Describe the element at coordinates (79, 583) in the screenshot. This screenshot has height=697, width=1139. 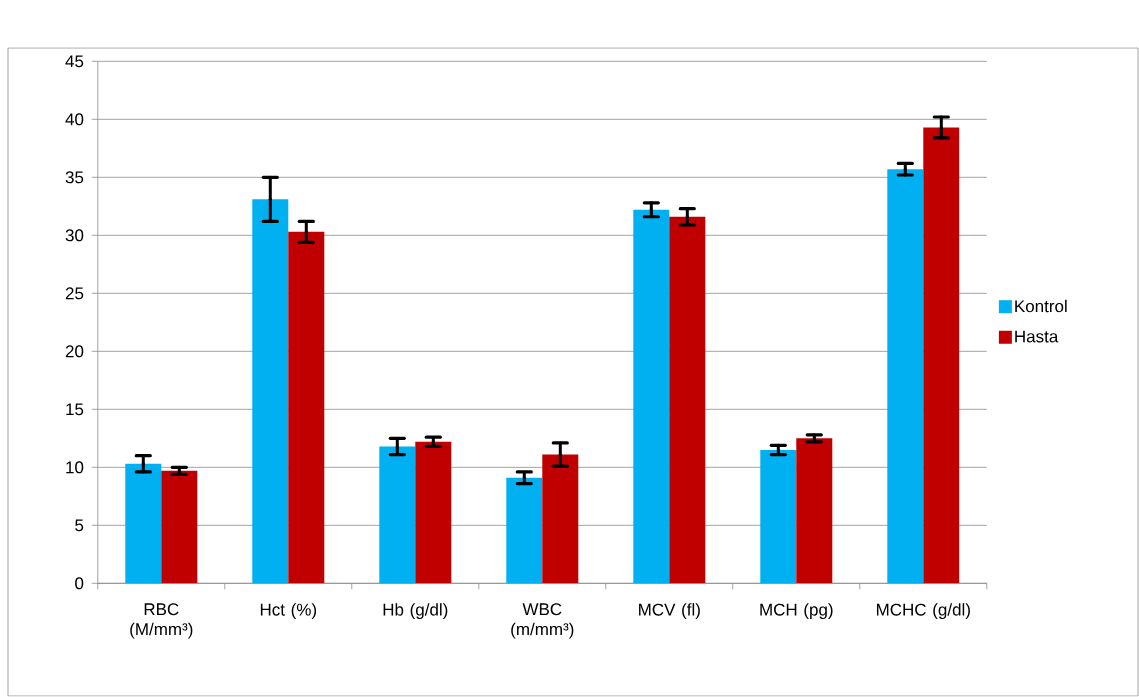
I see `y-tick-label: 0` at that location.